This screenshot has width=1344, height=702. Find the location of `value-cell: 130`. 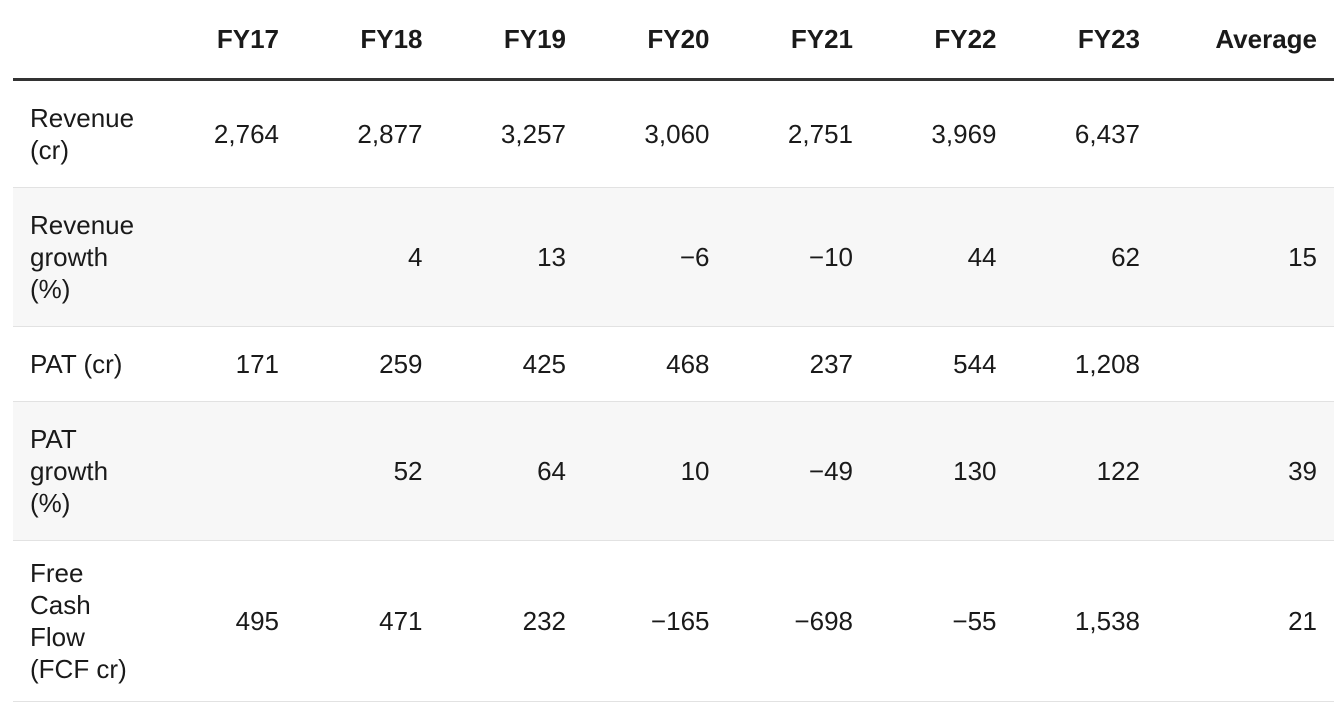

value-cell: 130 is located at coordinates (925, 471).